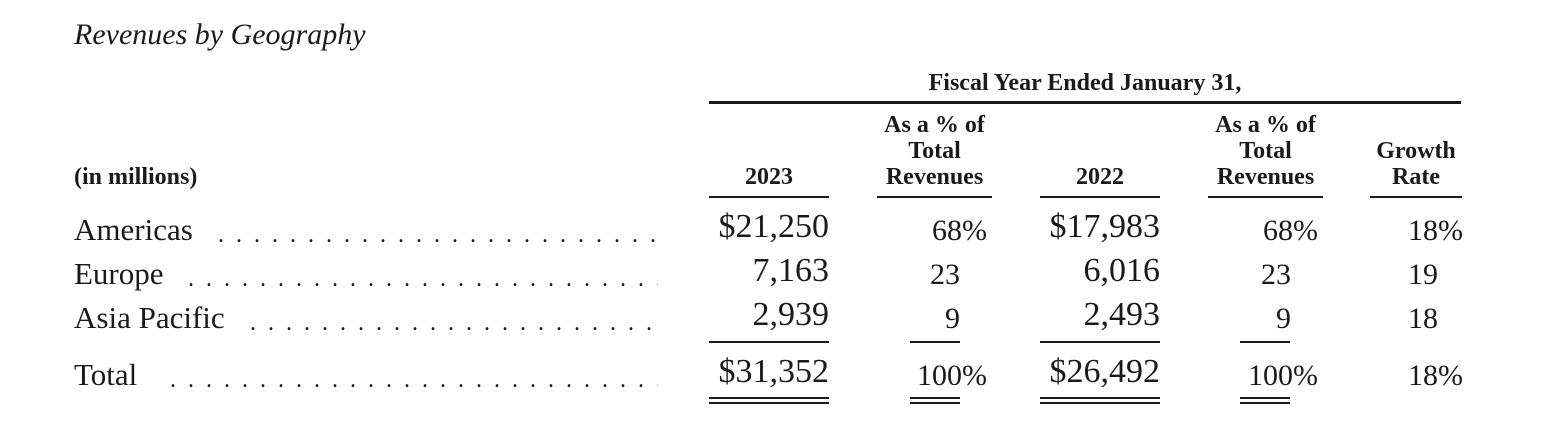  I want to click on col-header-pct-2023: As a % of Total Revenues, so click(934, 151).